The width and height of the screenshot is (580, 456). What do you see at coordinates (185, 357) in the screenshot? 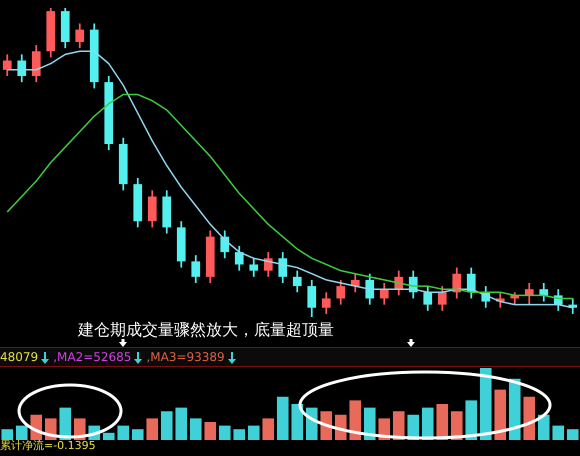
I see `text: ,MA3=93389` at bounding box center [185, 357].